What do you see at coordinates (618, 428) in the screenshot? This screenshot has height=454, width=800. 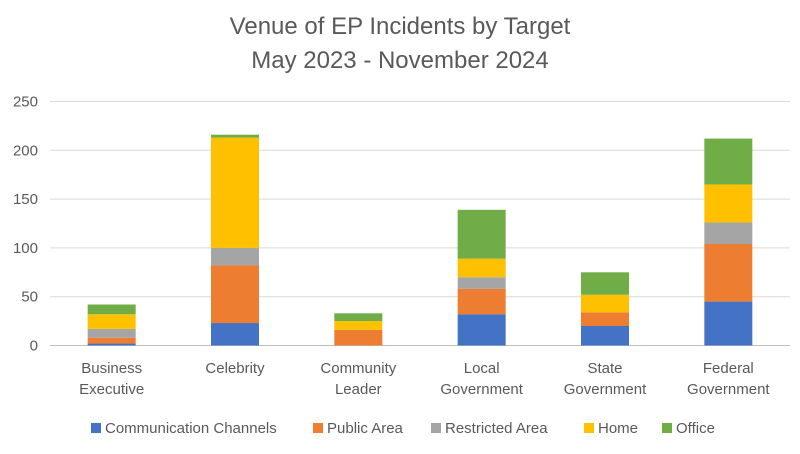 I see `legend-label: Home` at bounding box center [618, 428].